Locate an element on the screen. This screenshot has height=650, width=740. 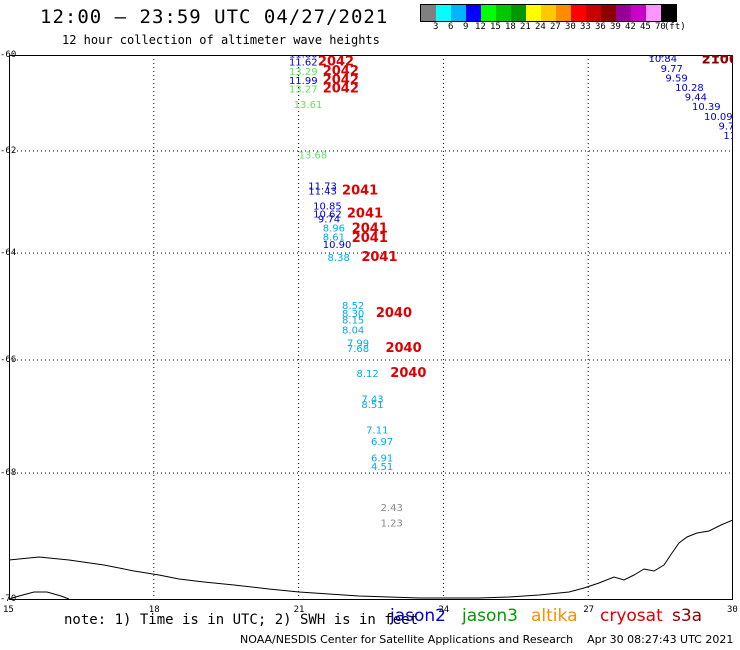
scale-label: 36 is located at coordinates (600, 27).